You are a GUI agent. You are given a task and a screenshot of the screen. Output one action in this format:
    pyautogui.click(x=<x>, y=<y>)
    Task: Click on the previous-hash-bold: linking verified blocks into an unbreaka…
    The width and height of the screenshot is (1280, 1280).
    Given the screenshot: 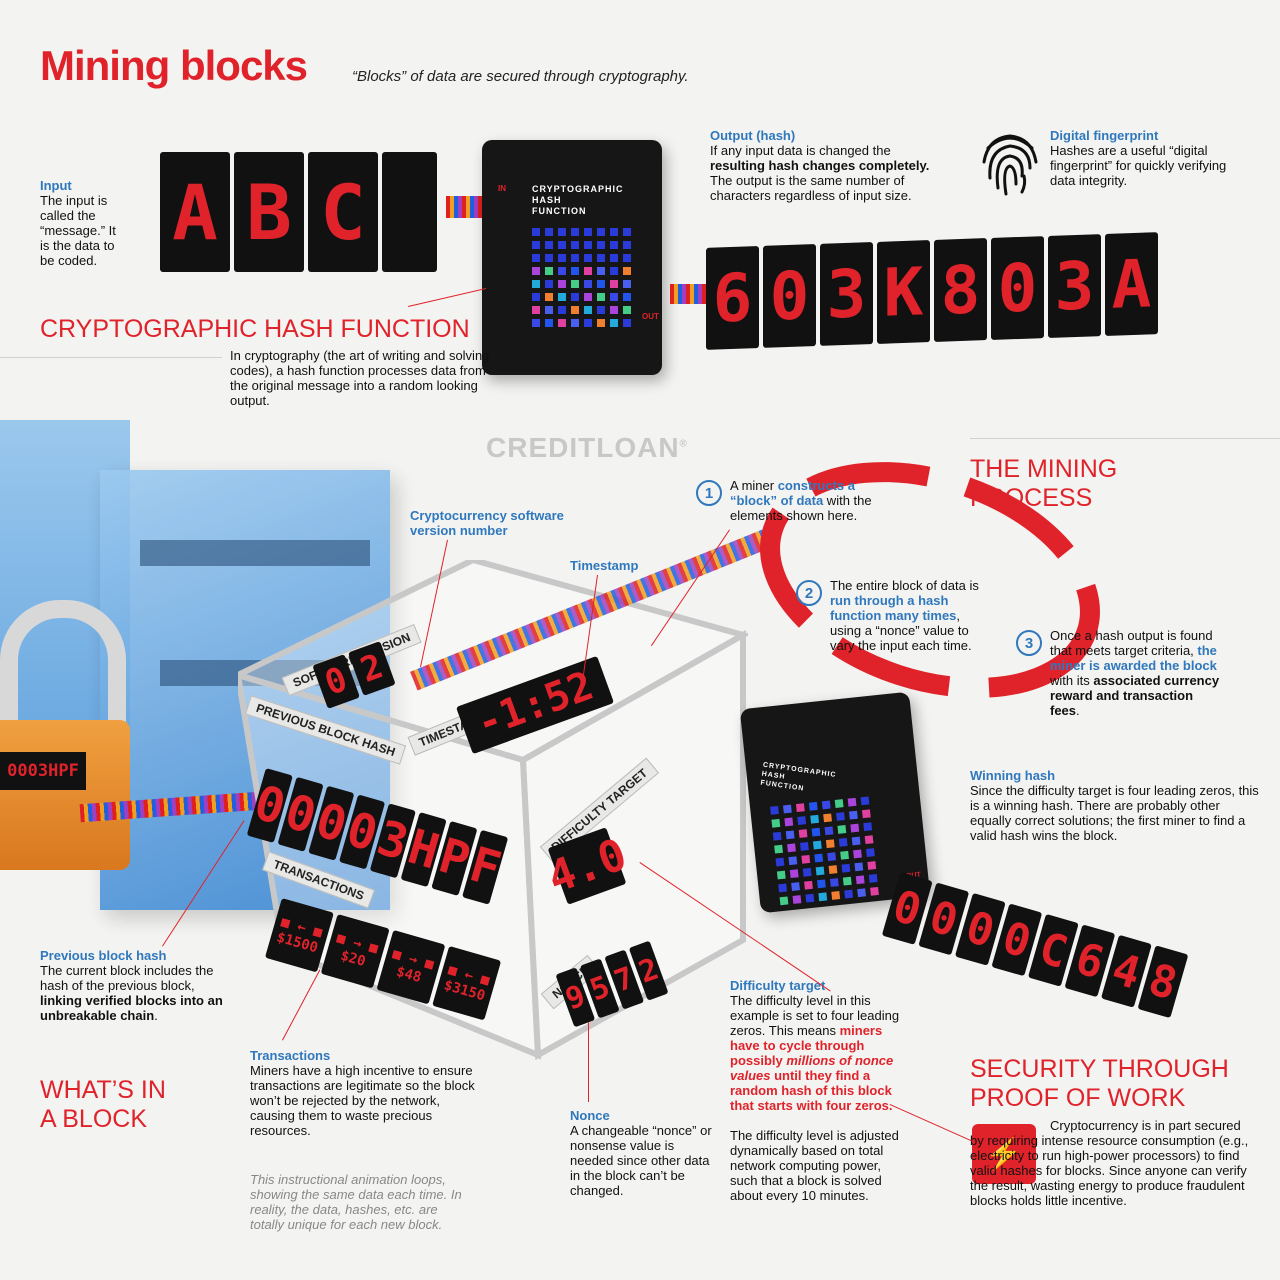 What is the action you would take?
    pyautogui.click(x=131, y=1008)
    